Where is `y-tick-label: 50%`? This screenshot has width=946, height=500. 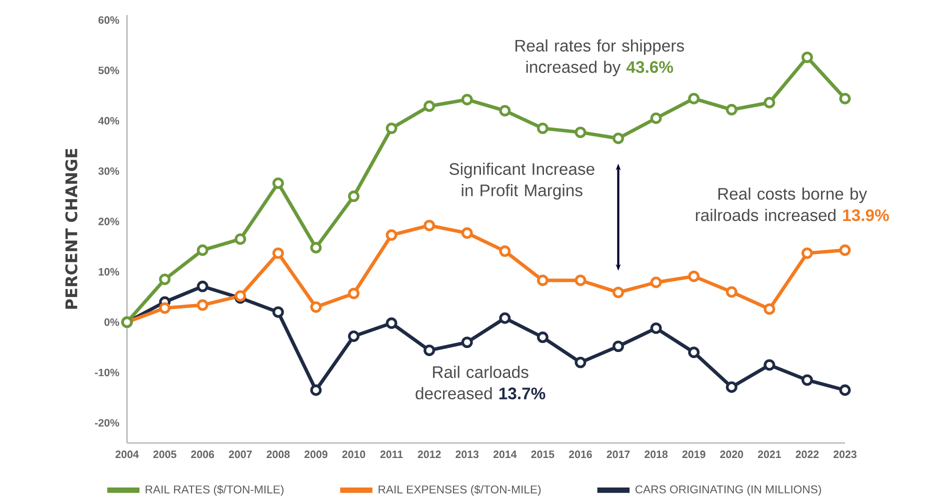 y-tick-label: 50% is located at coordinates (109, 70).